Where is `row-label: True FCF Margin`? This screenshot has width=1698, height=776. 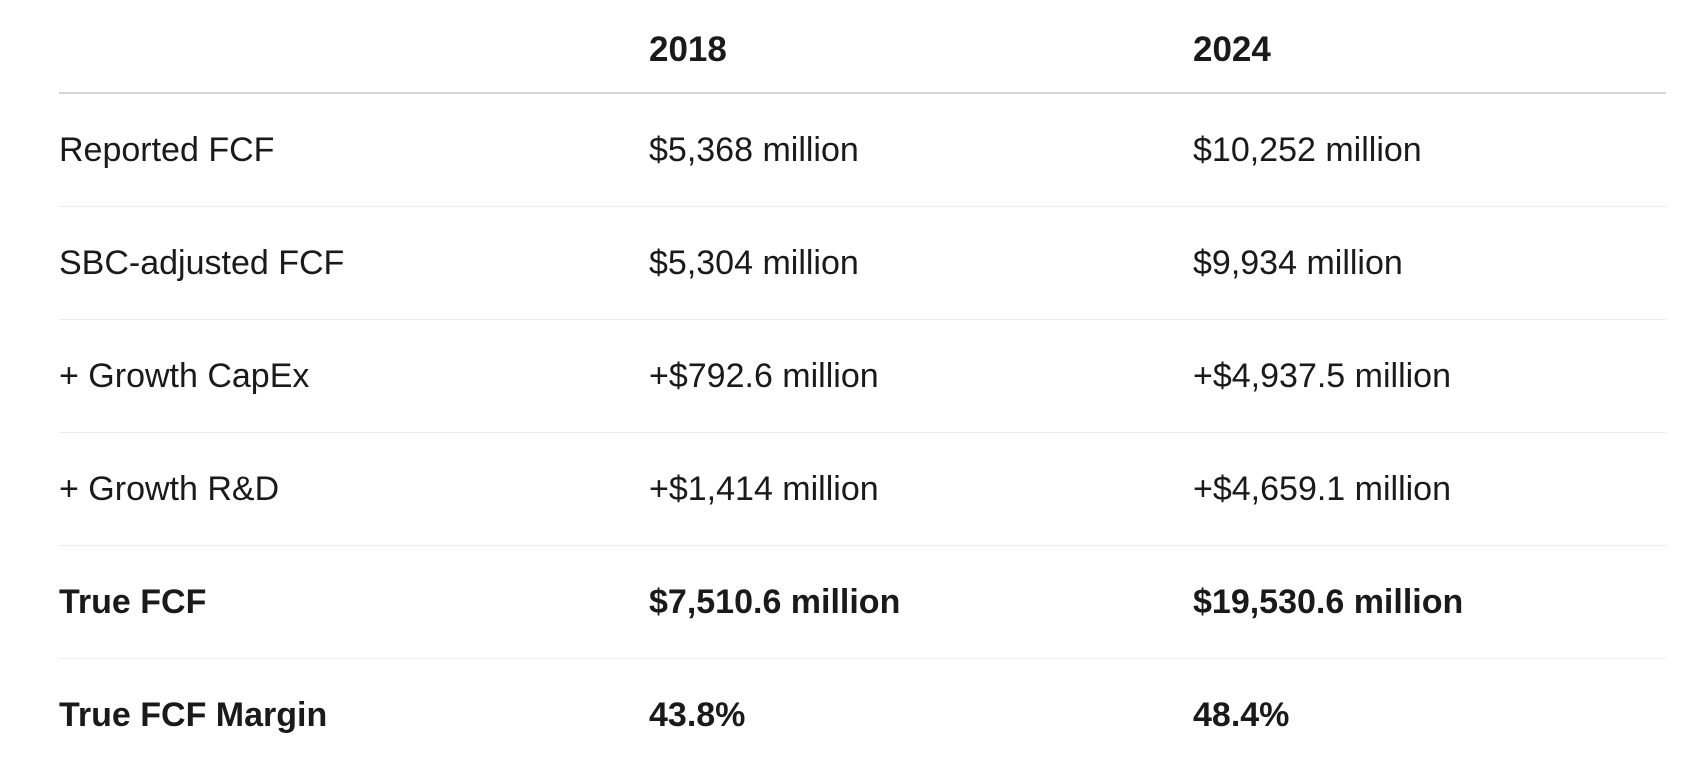
row-label: True FCF Margin is located at coordinates (193, 714).